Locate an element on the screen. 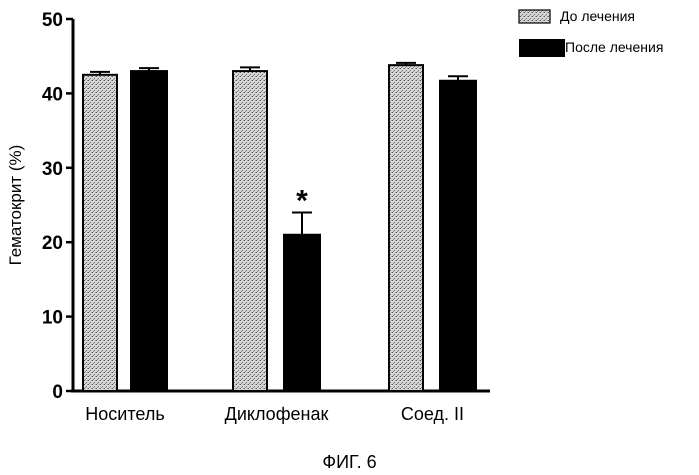 The image size is (699, 475). legend-label-before: До лечения is located at coordinates (597, 16).